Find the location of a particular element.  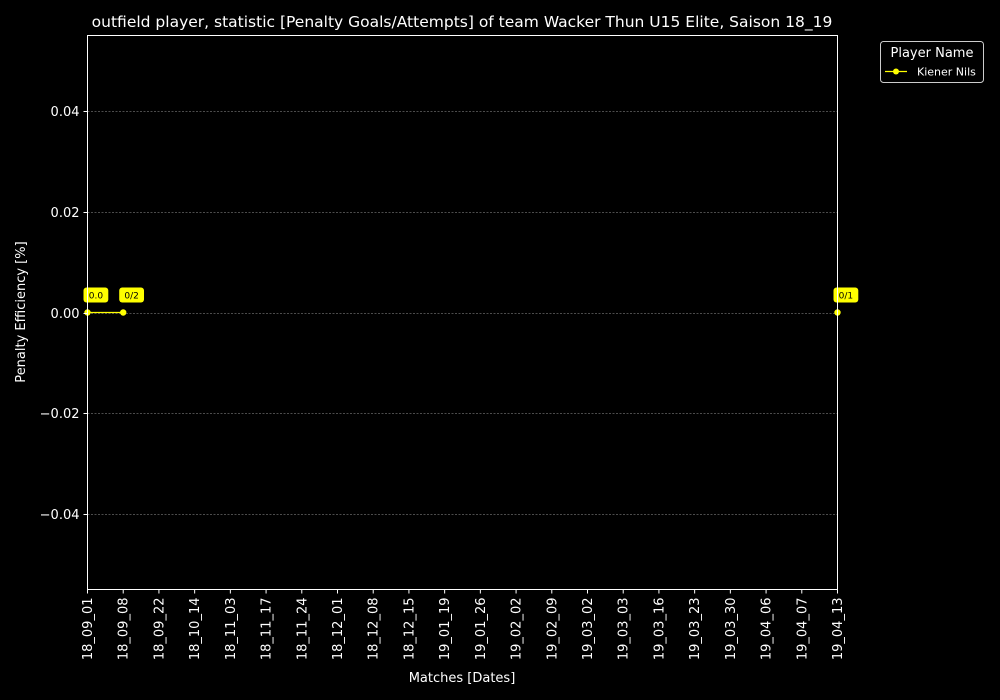

y-tick-label: 0.04 is located at coordinates (65, 112).